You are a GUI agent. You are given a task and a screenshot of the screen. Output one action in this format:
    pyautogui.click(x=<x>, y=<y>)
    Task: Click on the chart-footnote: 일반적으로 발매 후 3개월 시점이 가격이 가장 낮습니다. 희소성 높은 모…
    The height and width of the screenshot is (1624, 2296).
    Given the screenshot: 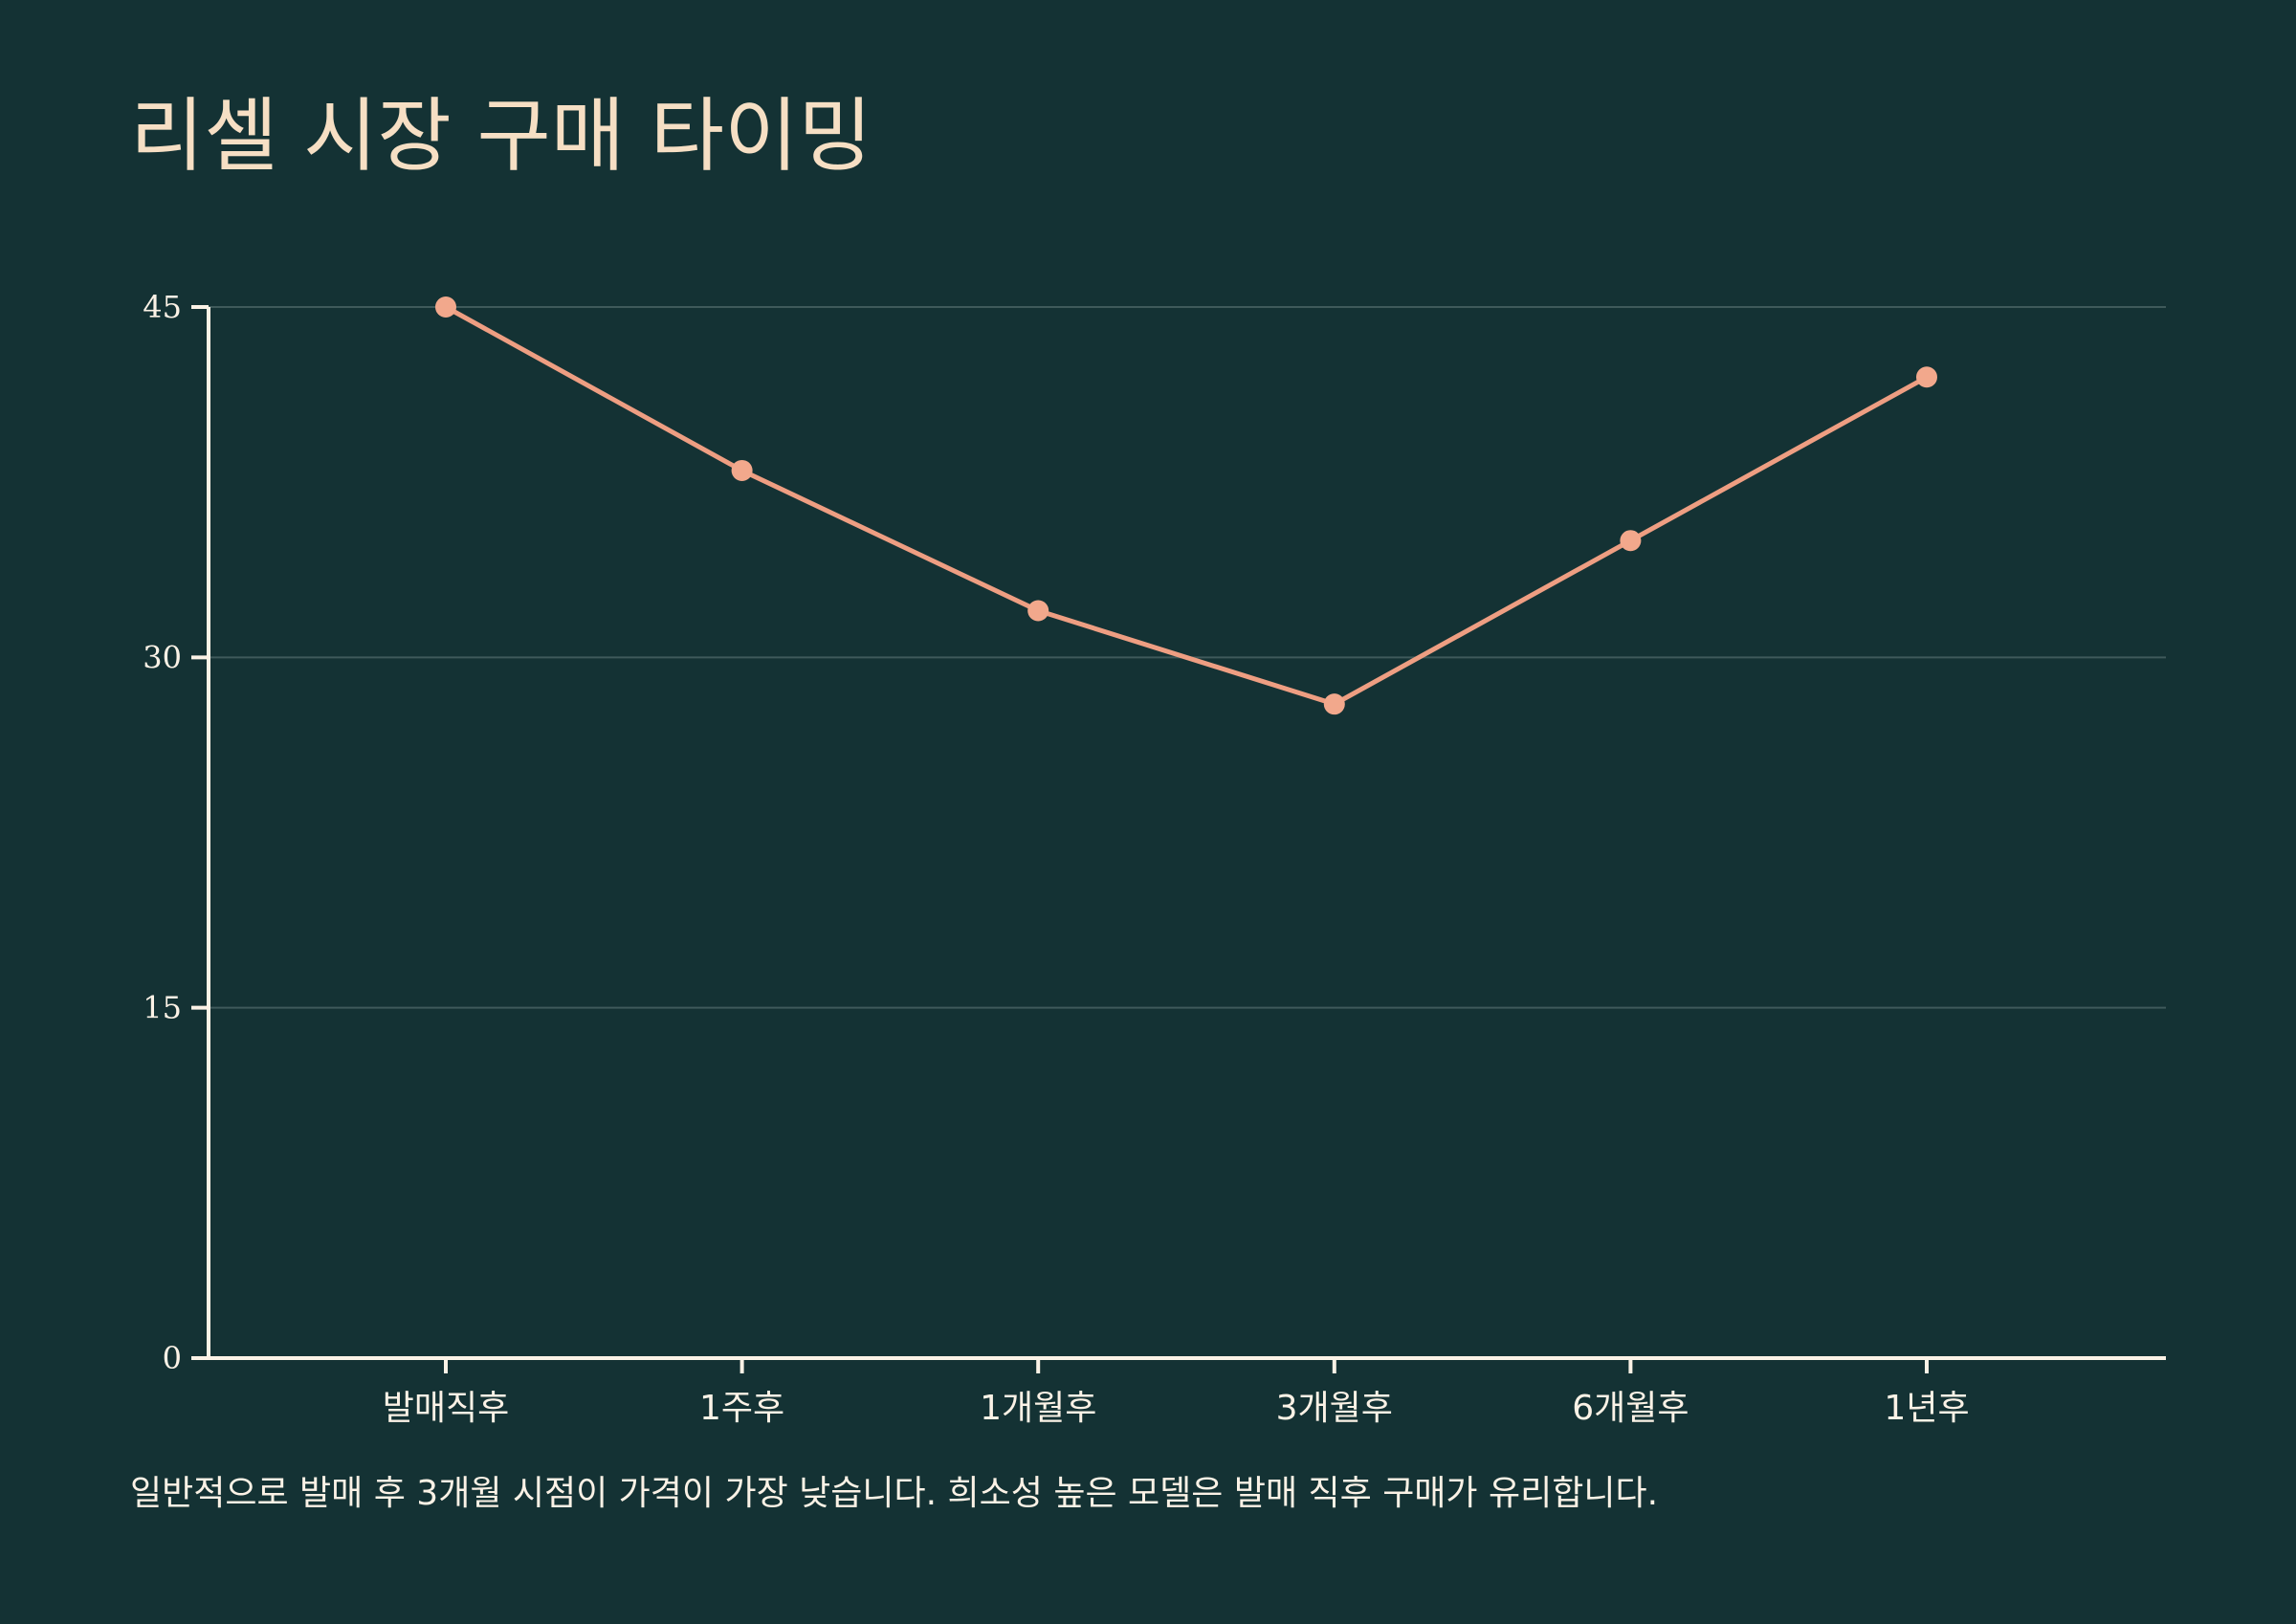 What is the action you would take?
    pyautogui.click(x=895, y=1494)
    